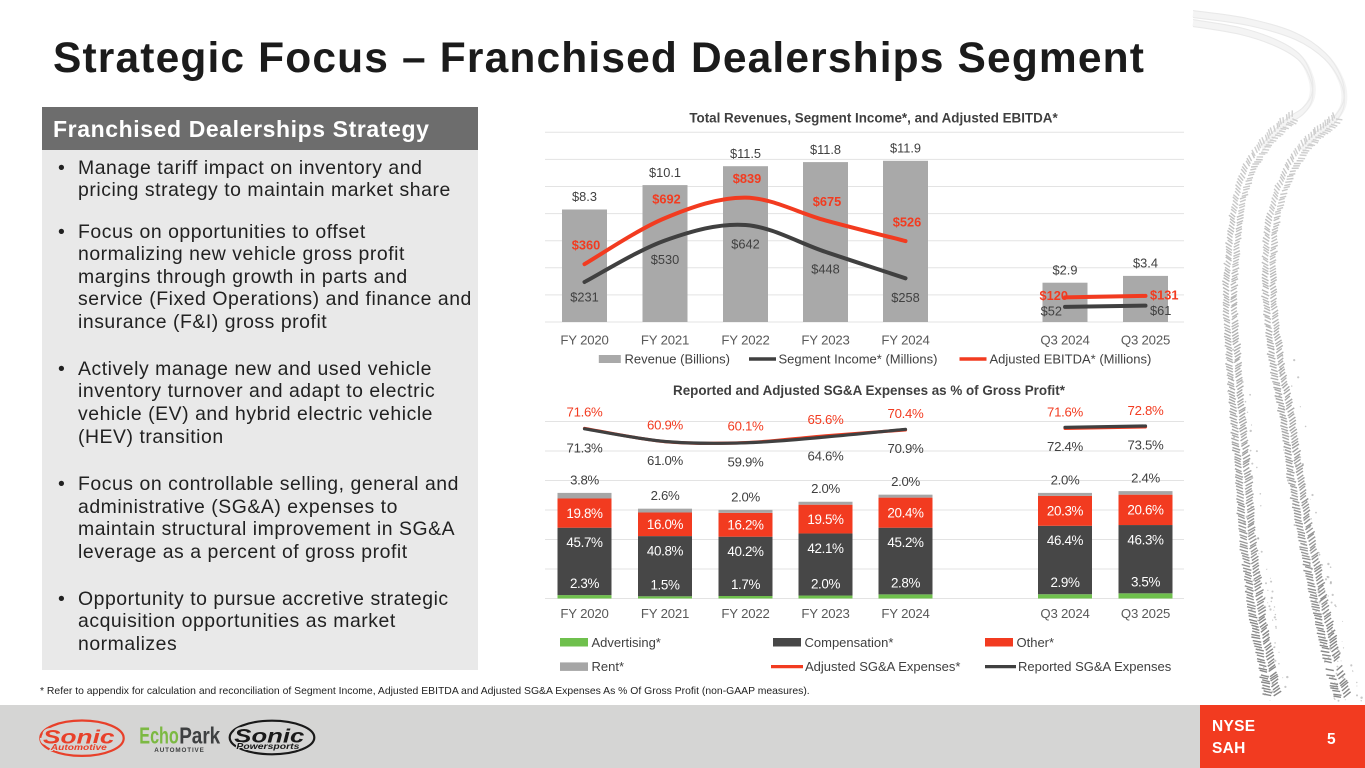 The height and width of the screenshot is (768, 1365). I want to click on svg-text: $11.8, so click(825, 149).